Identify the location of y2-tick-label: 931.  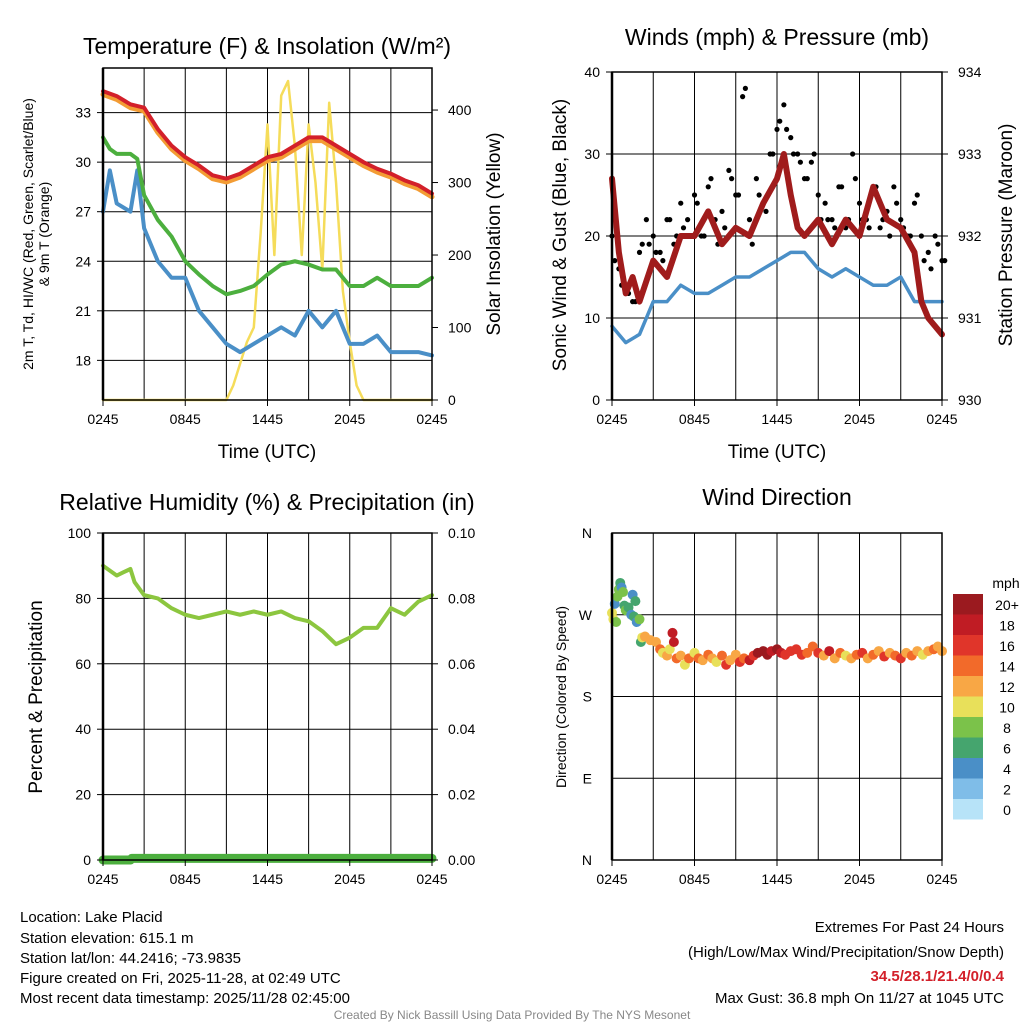
(970, 318).